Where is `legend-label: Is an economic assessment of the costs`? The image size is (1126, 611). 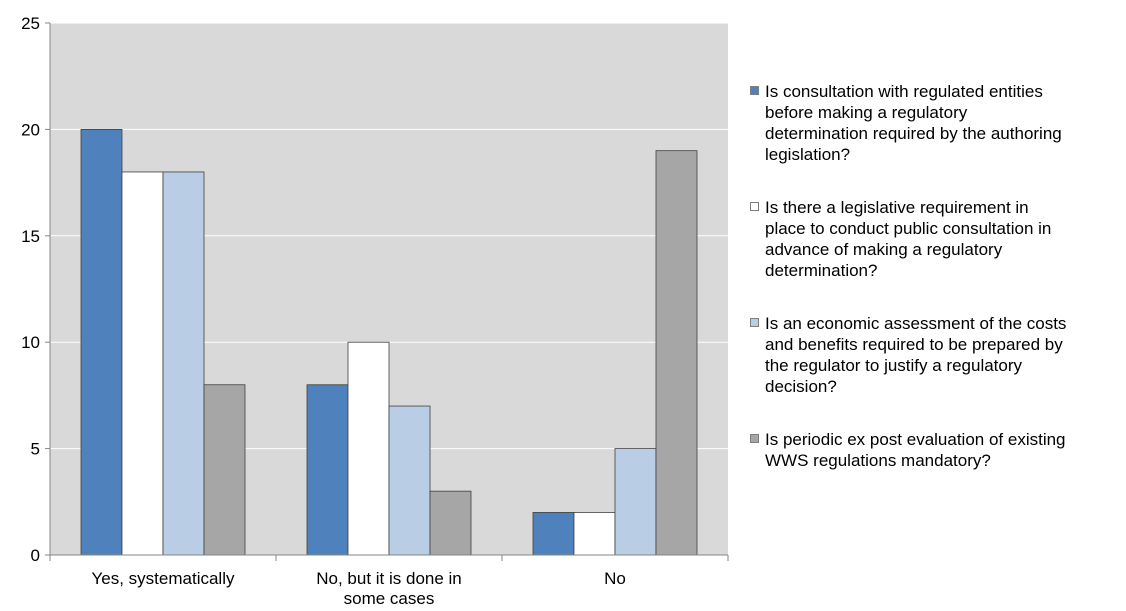 legend-label: Is an economic assessment of the costs is located at coordinates (916, 323).